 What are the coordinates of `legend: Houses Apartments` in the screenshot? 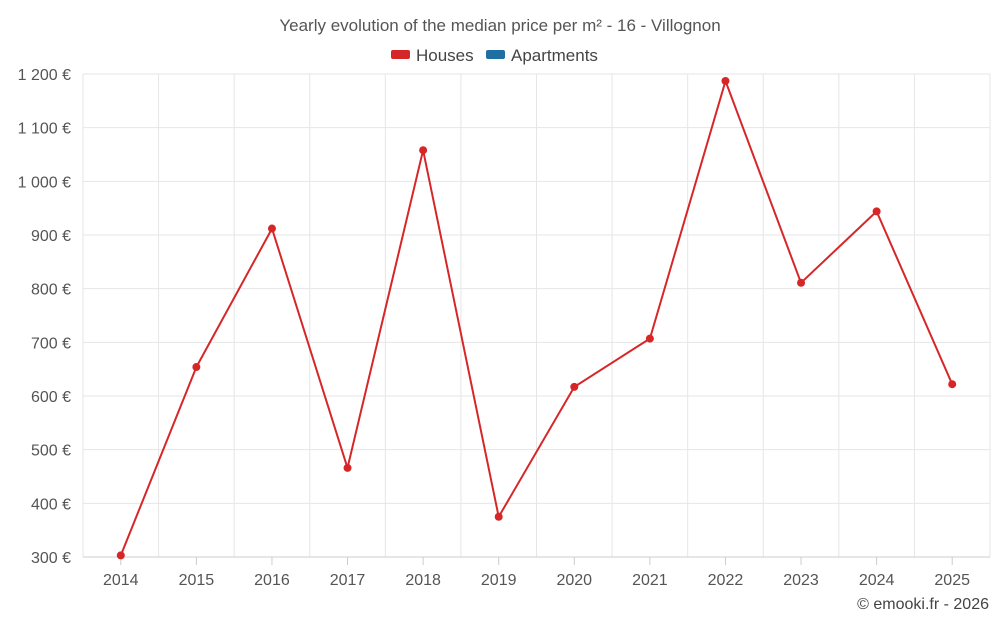 It's located at (494, 55).